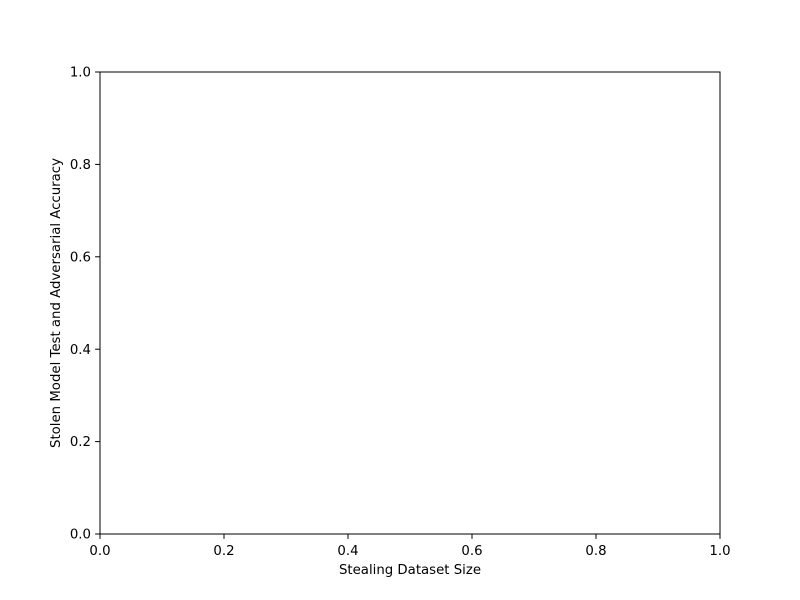 This screenshot has height=600, width=800. What do you see at coordinates (410, 570) in the screenshot?
I see `x-axis-label: Stealing Dataset Size` at bounding box center [410, 570].